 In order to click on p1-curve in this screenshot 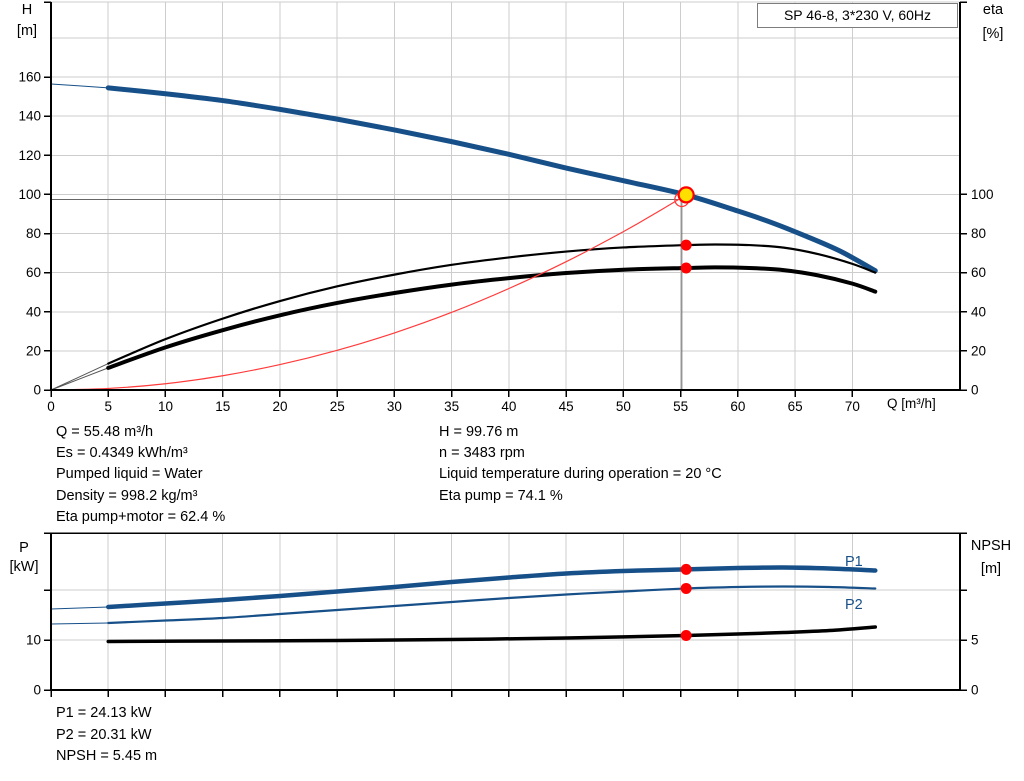, I will do `click(491, 587)`.